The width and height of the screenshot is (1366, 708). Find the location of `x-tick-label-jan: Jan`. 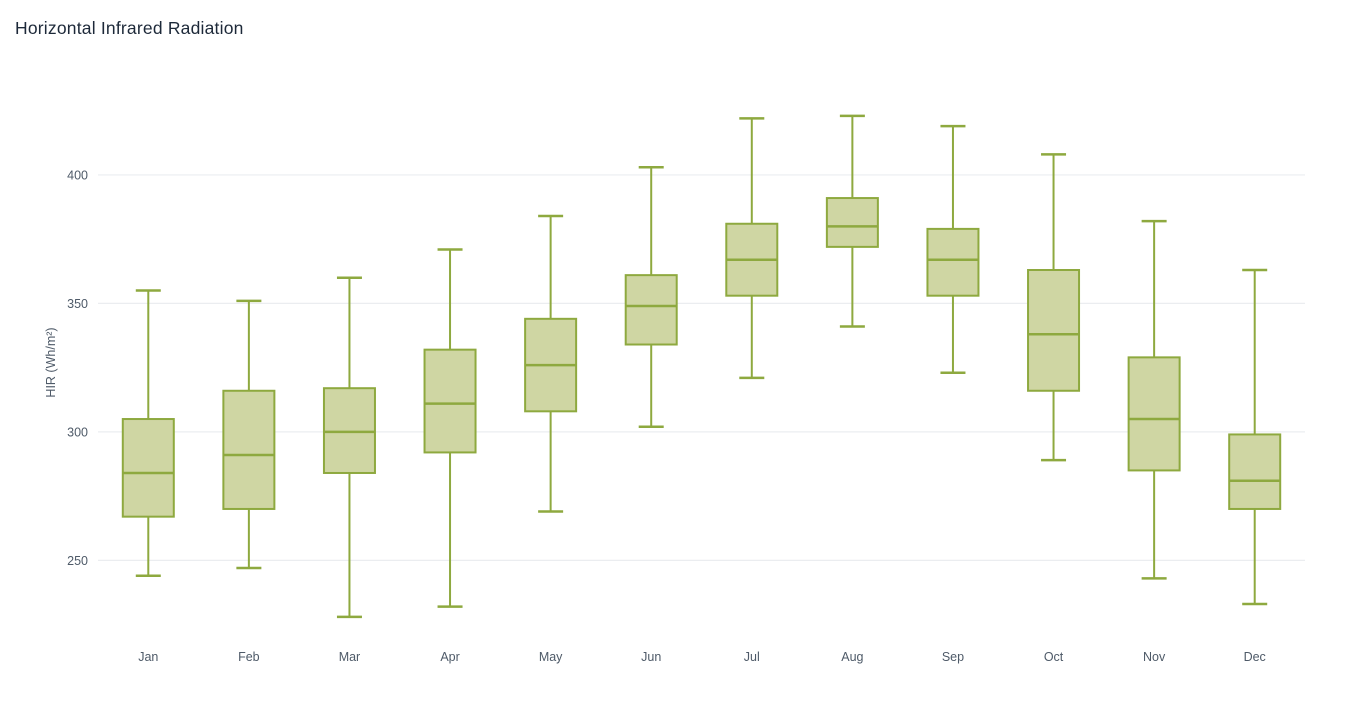

x-tick-label-jan: Jan is located at coordinates (148, 657).